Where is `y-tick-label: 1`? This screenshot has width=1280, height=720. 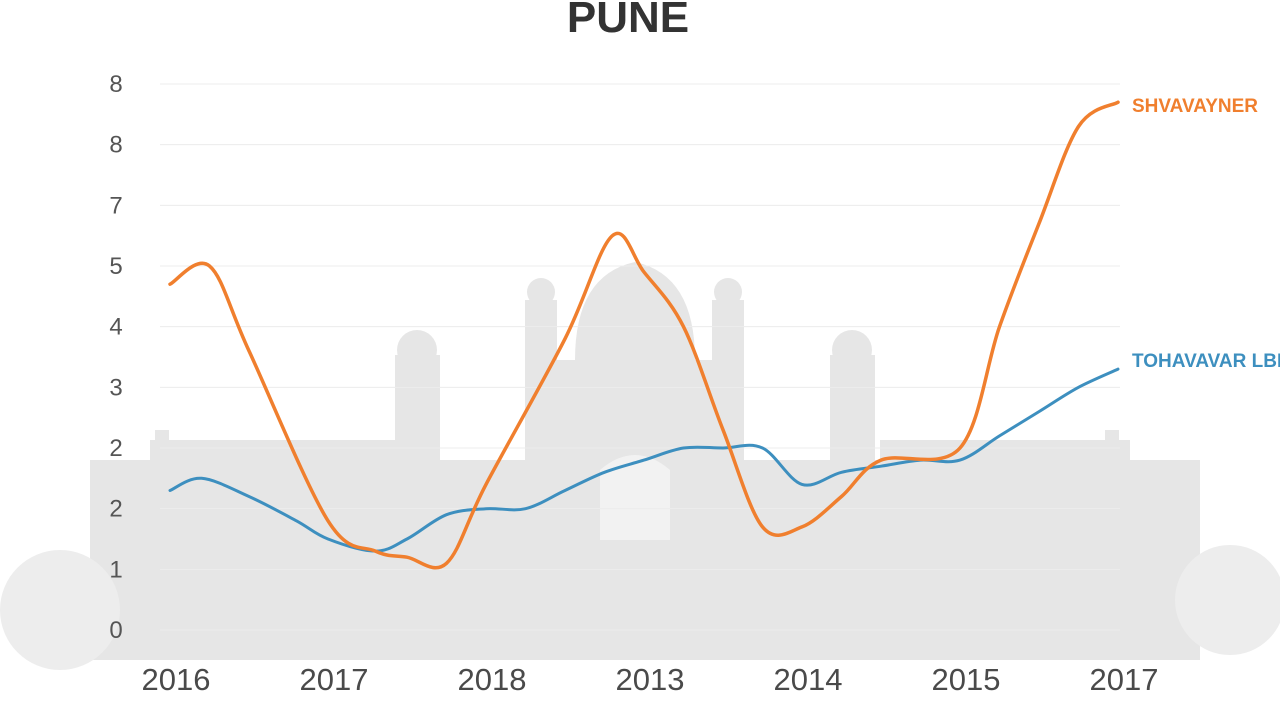
y-tick-label: 1 is located at coordinates (115, 569).